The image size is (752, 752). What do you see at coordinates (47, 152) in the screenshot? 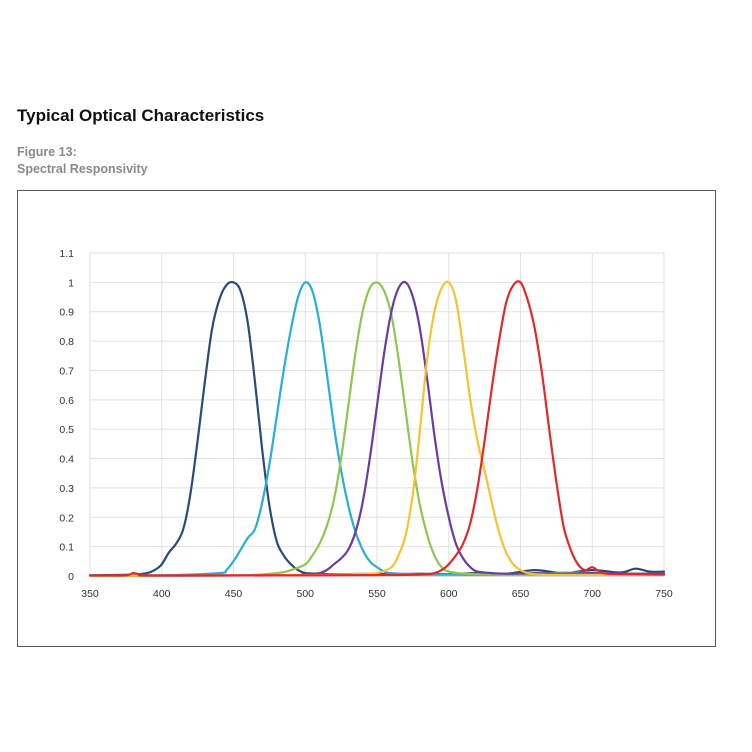
I see `figure-number: Figure 13:` at bounding box center [47, 152].